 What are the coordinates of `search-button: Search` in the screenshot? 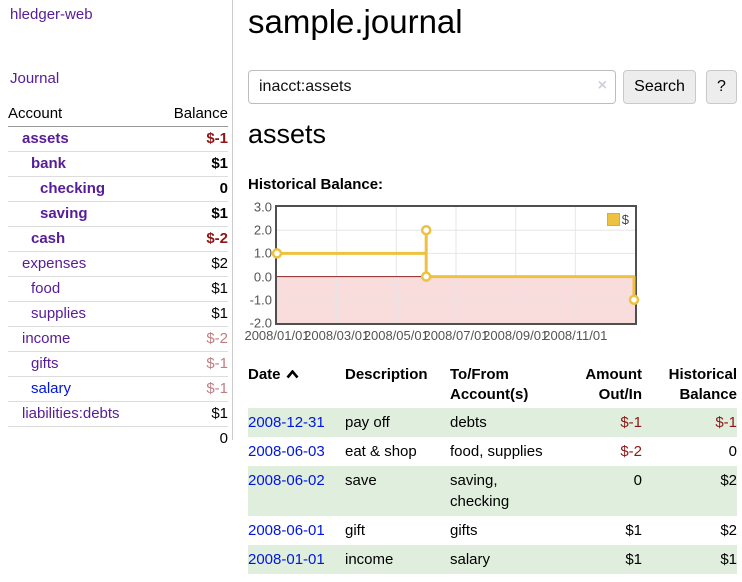 It's located at (659, 87).